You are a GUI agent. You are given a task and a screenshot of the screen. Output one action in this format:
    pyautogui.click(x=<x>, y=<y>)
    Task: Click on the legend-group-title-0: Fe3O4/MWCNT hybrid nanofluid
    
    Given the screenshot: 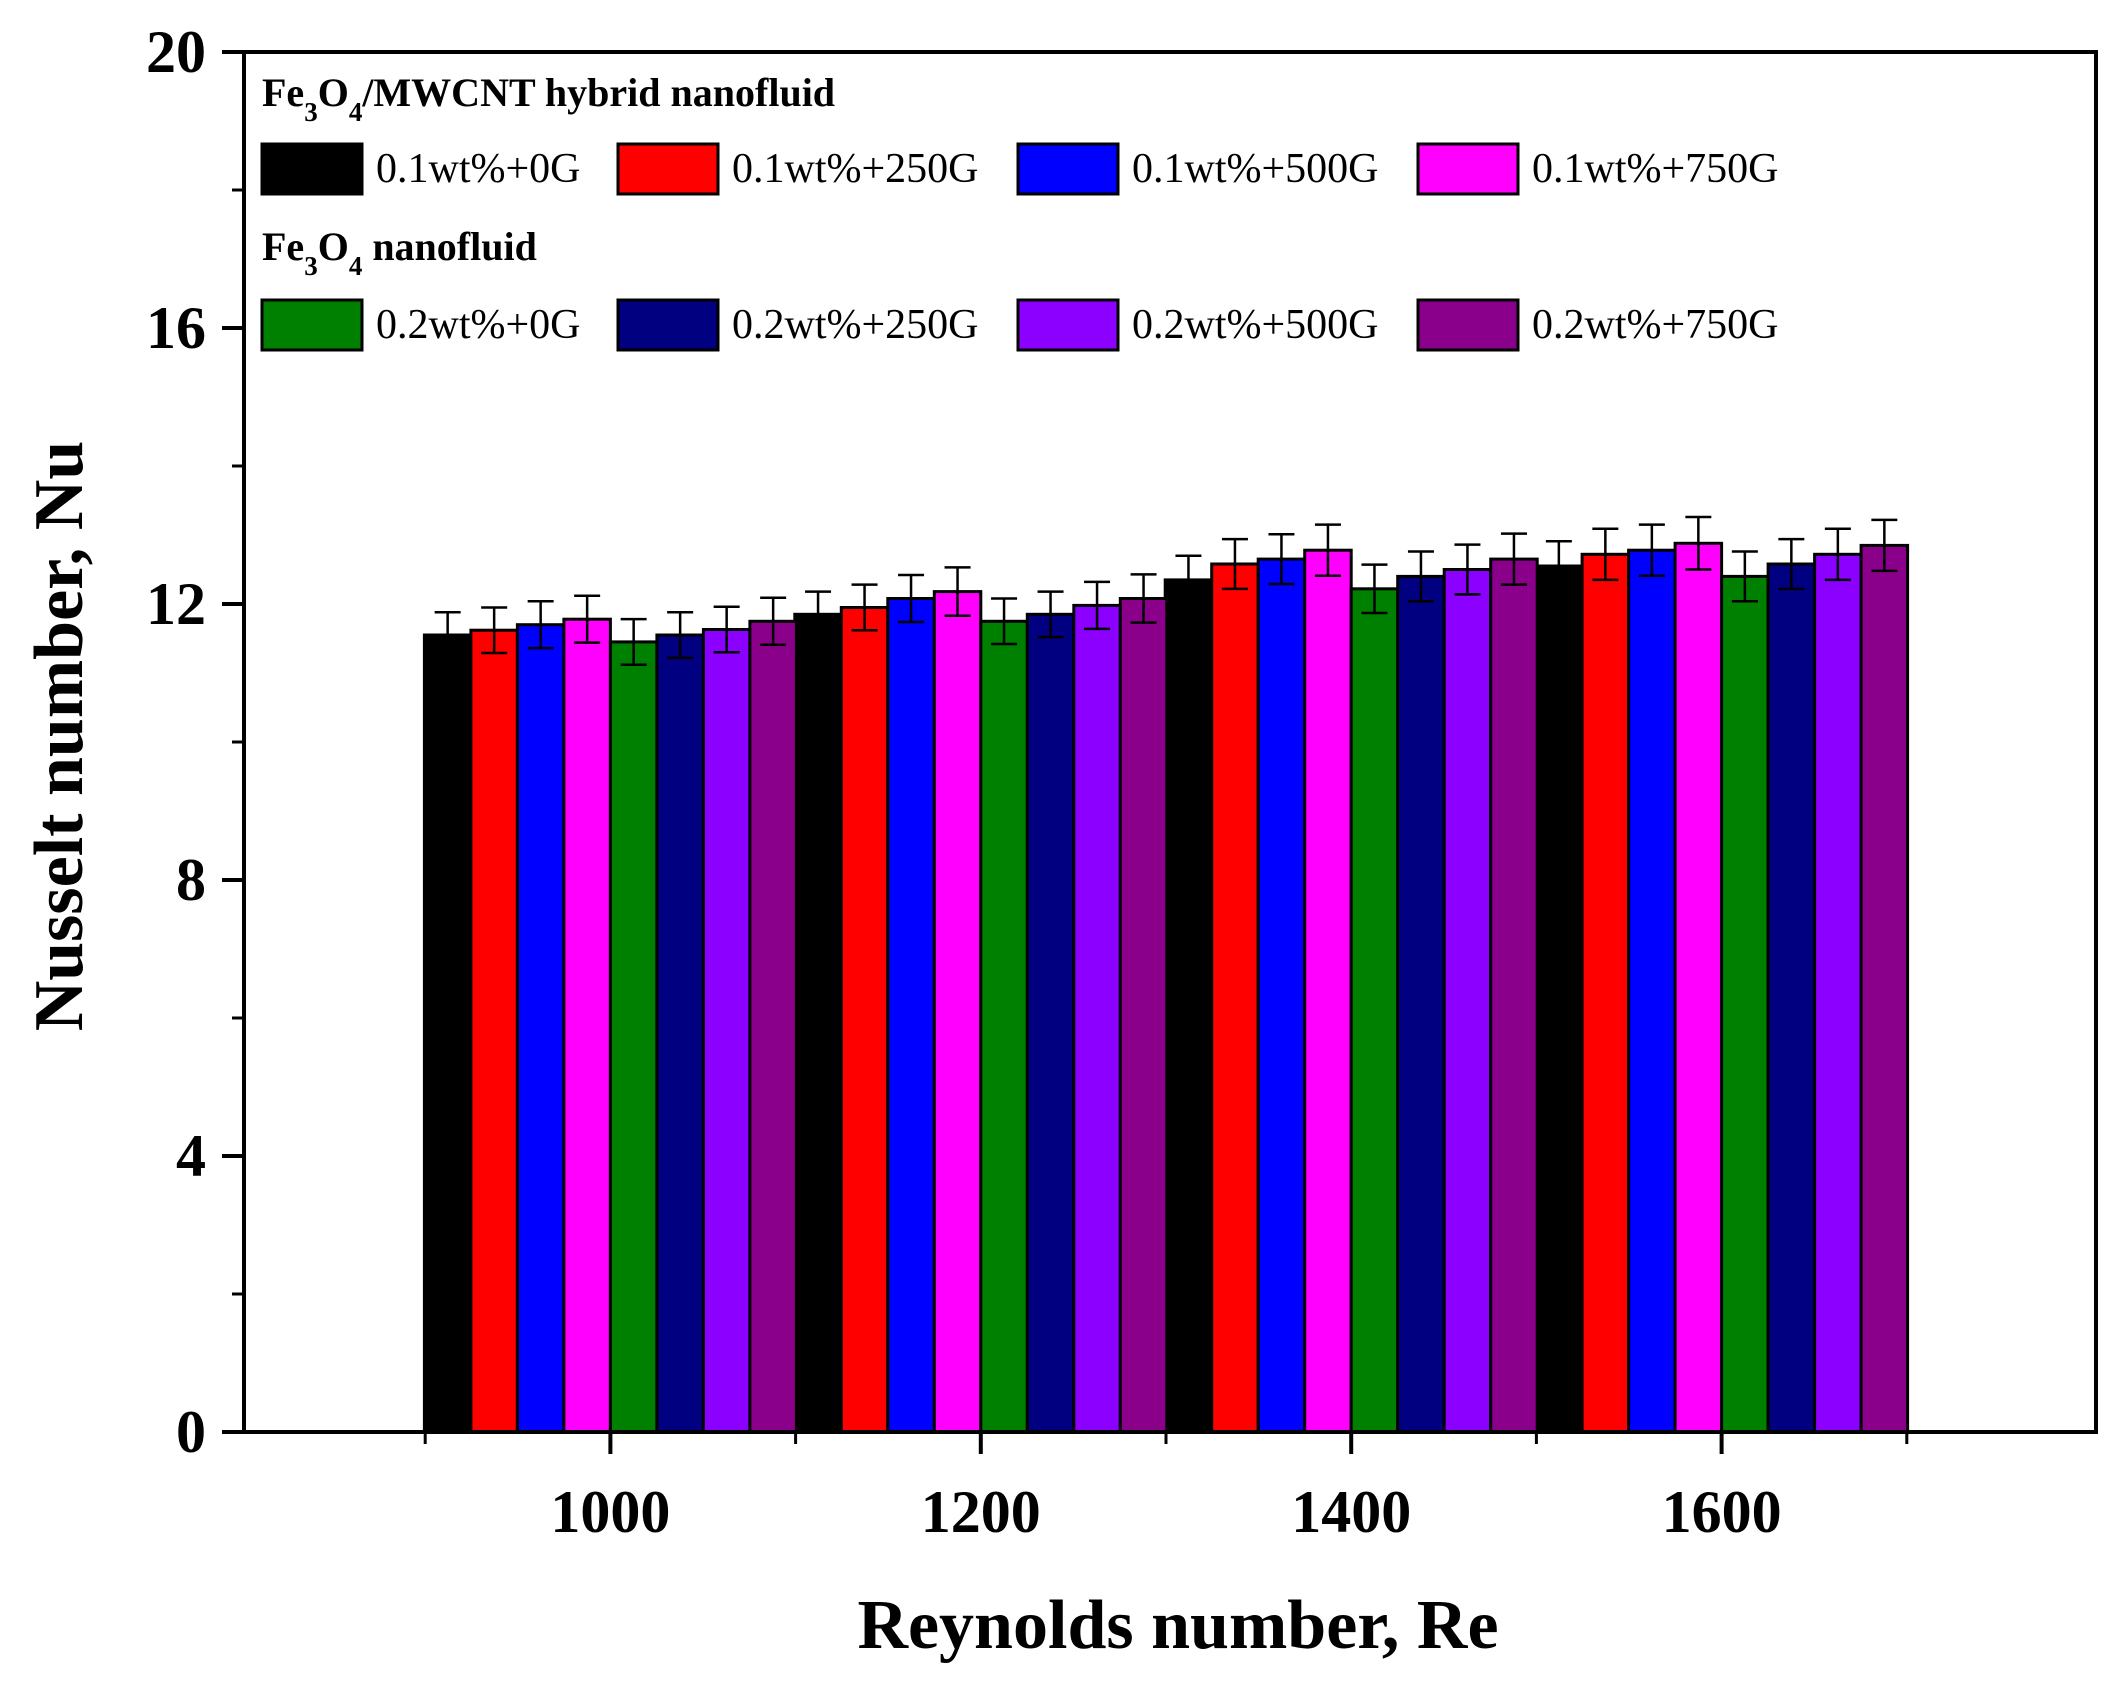 What is the action you would take?
    pyautogui.click(x=548, y=98)
    